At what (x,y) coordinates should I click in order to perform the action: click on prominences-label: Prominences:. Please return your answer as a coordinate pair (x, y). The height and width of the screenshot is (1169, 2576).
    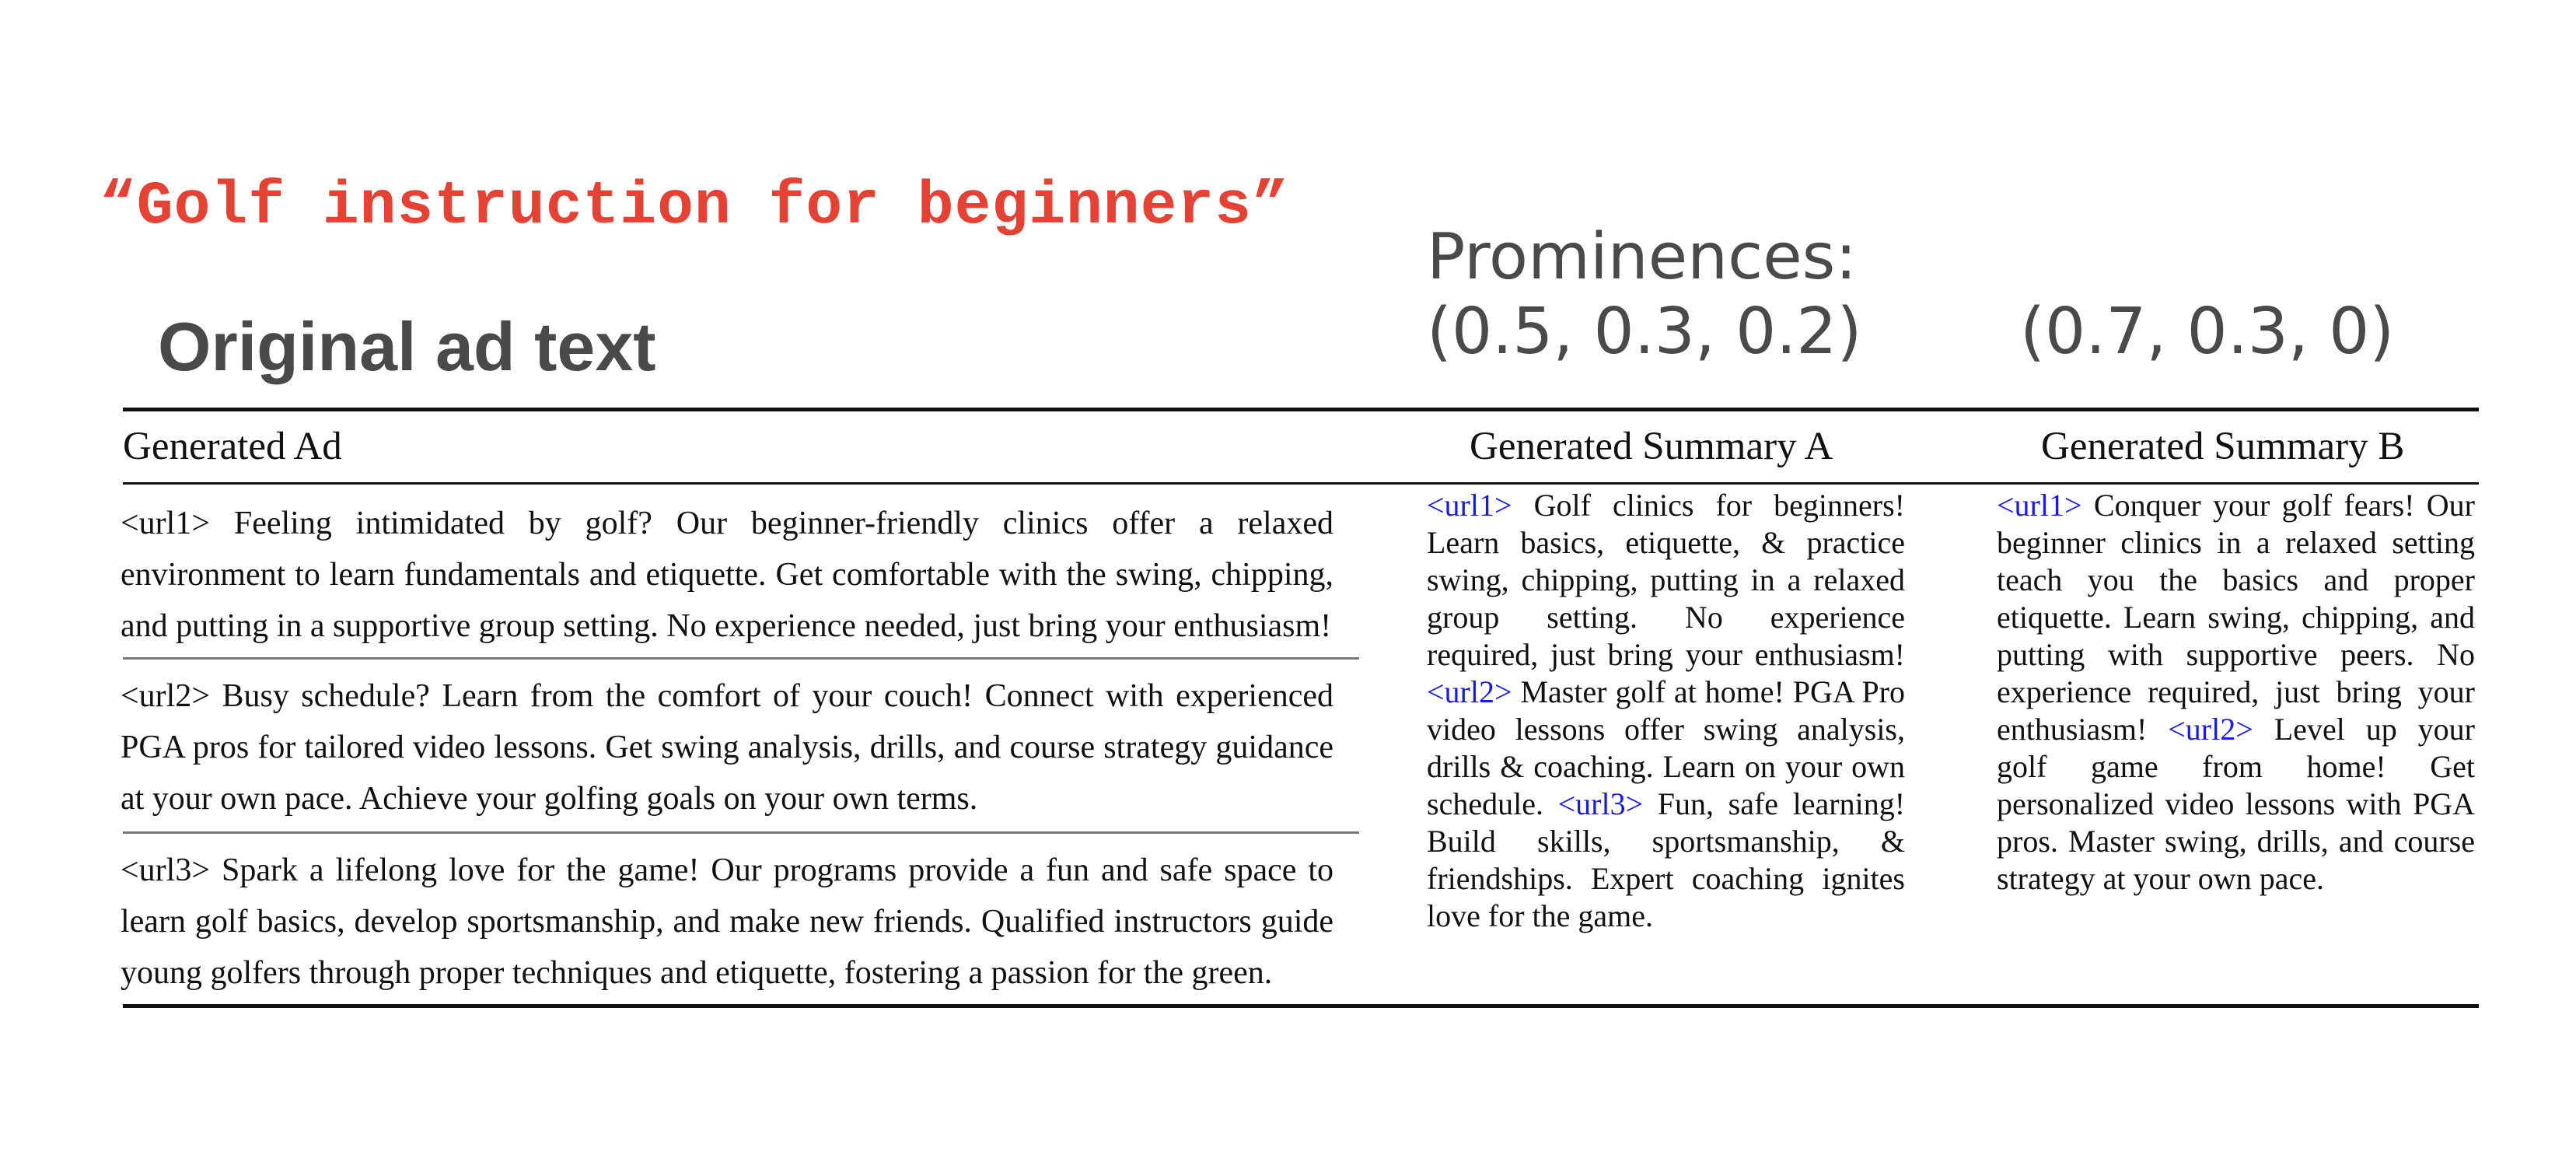
    Looking at the image, I should click on (1642, 257).